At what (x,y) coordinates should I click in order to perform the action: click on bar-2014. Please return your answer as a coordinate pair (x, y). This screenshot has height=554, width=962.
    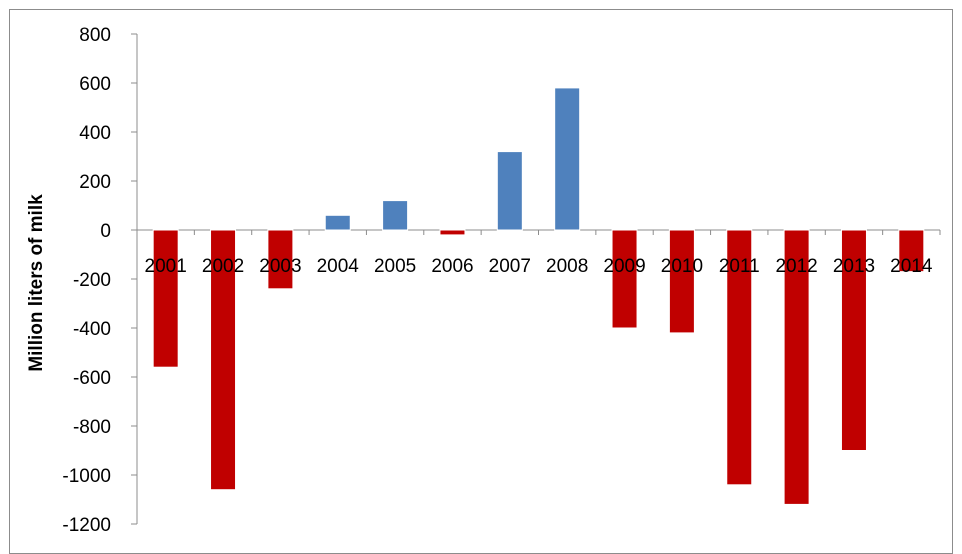
    Looking at the image, I should click on (911, 251).